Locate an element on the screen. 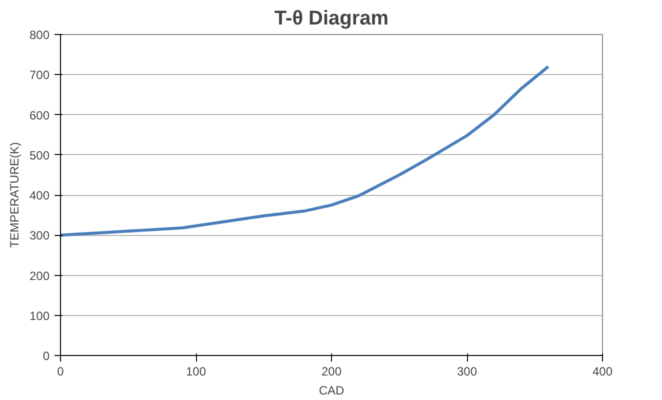 This screenshot has height=400, width=662. y-tick-label: 400 is located at coordinates (39, 195).